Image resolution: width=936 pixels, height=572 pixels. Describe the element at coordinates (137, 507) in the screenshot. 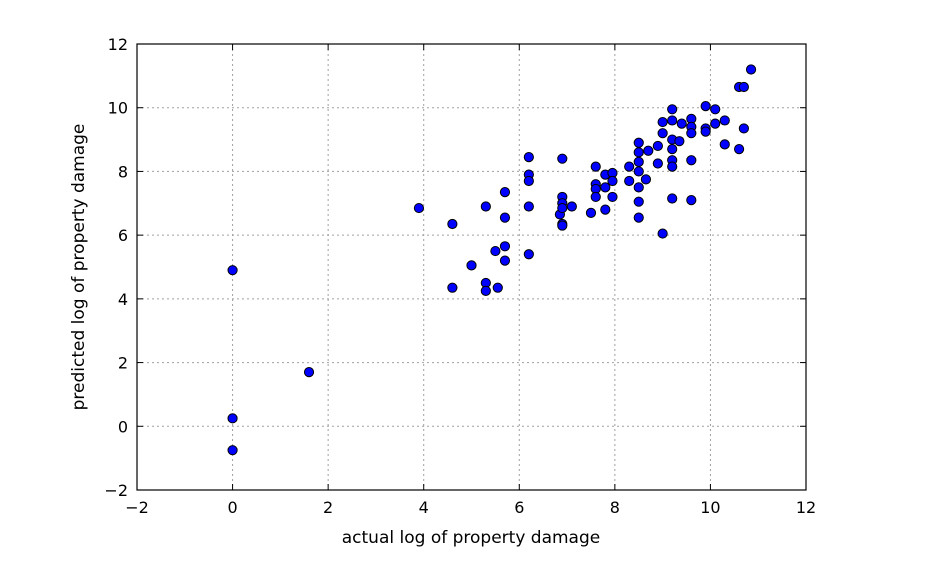

I see `x-tick-label: −2` at that location.